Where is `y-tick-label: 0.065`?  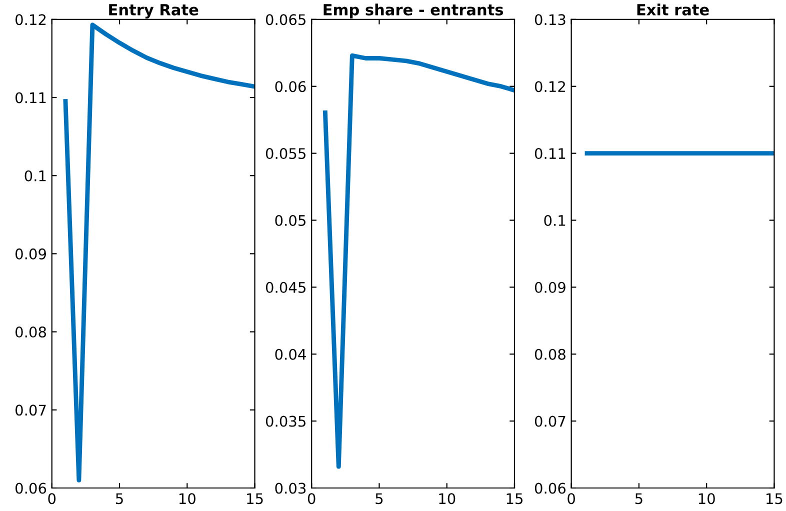
y-tick-label: 0.065 is located at coordinates (286, 20).